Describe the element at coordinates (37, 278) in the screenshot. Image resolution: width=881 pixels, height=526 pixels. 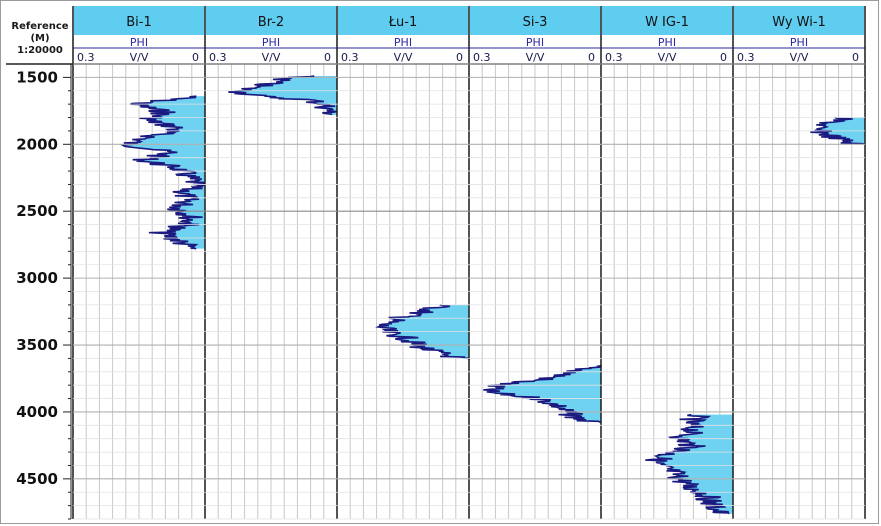
I see `depth-tick-label: 3000` at that location.